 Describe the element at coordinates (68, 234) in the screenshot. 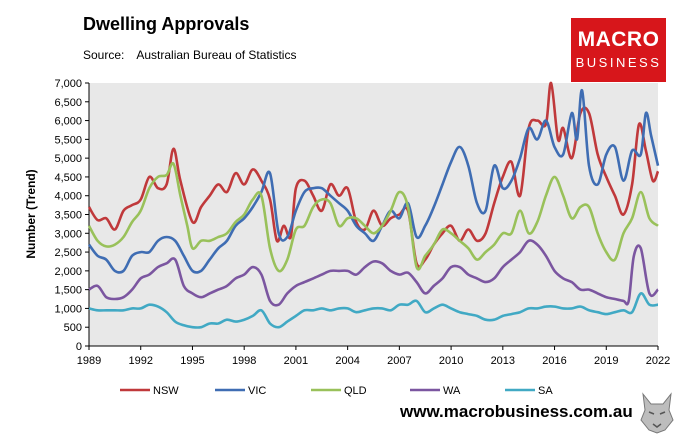

I see `y-tick-label: 3,000` at that location.